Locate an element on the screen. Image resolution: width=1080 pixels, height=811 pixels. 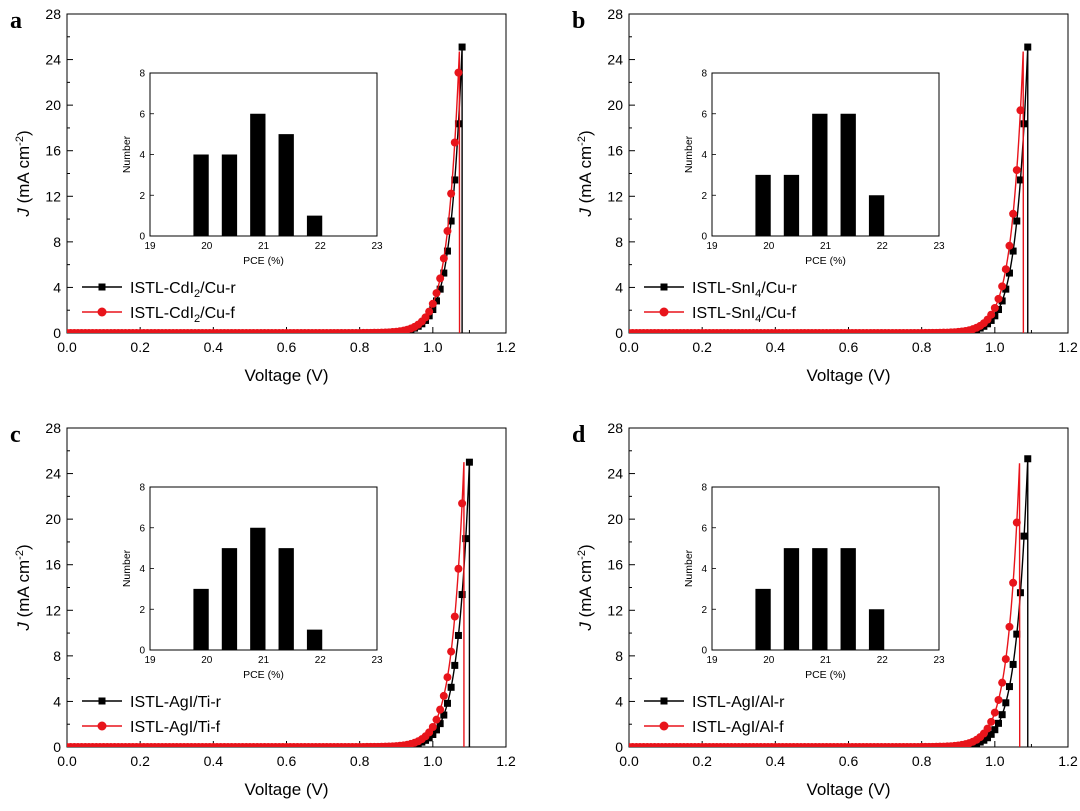
inset-y-axis-title: Number is located at coordinates (689, 154).